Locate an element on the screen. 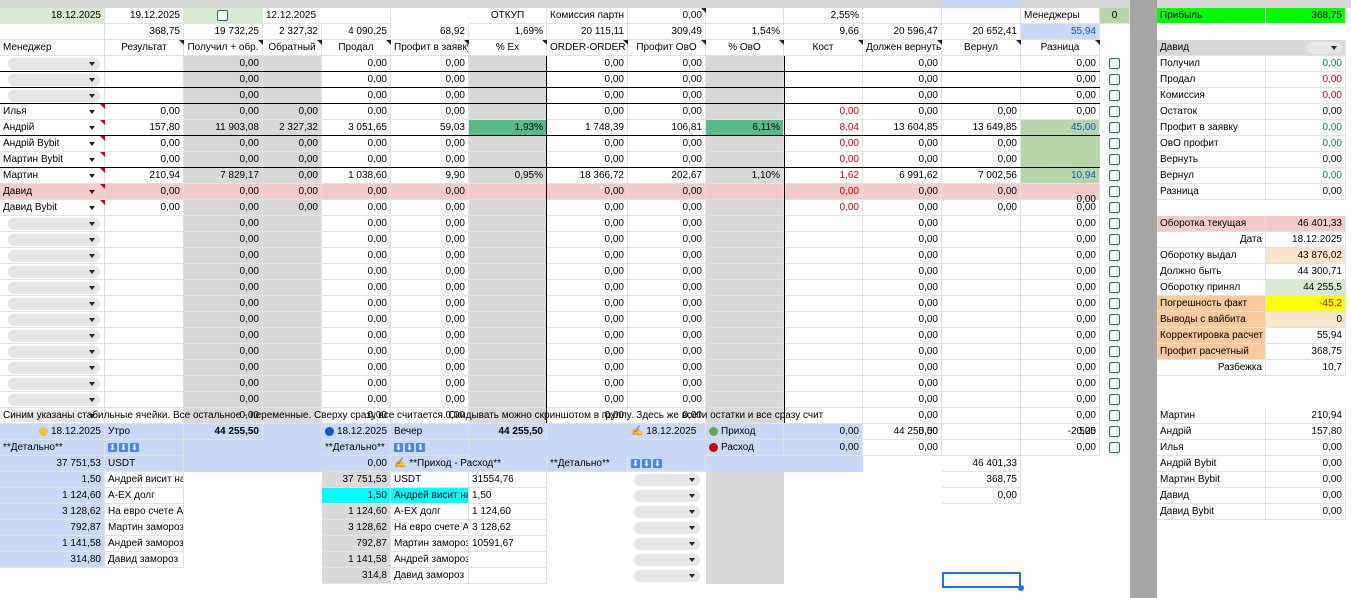  manager-select: Давид is located at coordinates (1251, 48).